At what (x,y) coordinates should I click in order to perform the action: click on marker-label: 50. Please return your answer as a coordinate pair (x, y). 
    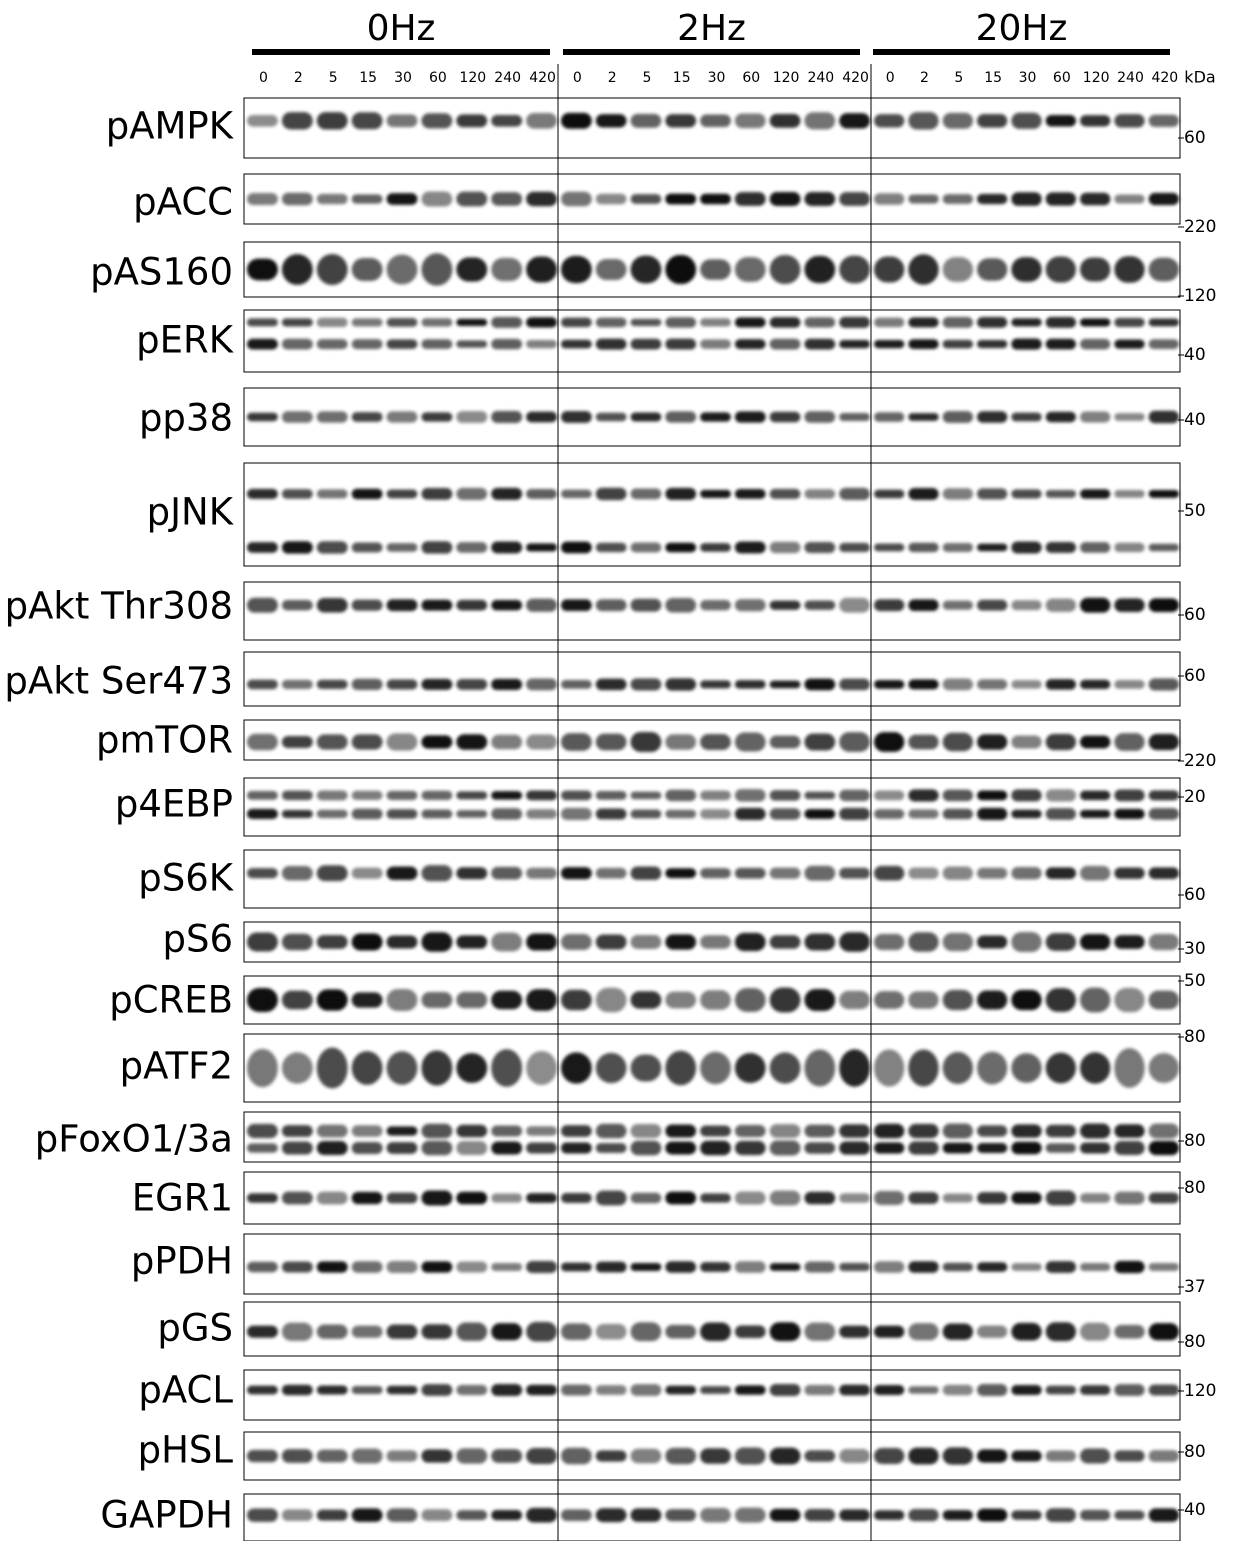
    Looking at the image, I should click on (1195, 511).